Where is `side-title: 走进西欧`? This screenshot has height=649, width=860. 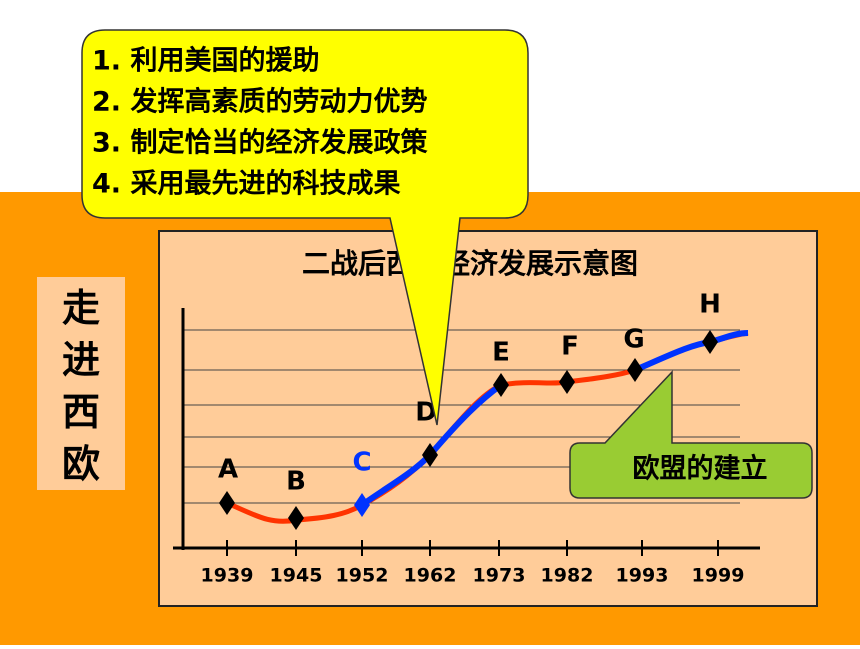 side-title: 走进西欧 is located at coordinates (81, 386).